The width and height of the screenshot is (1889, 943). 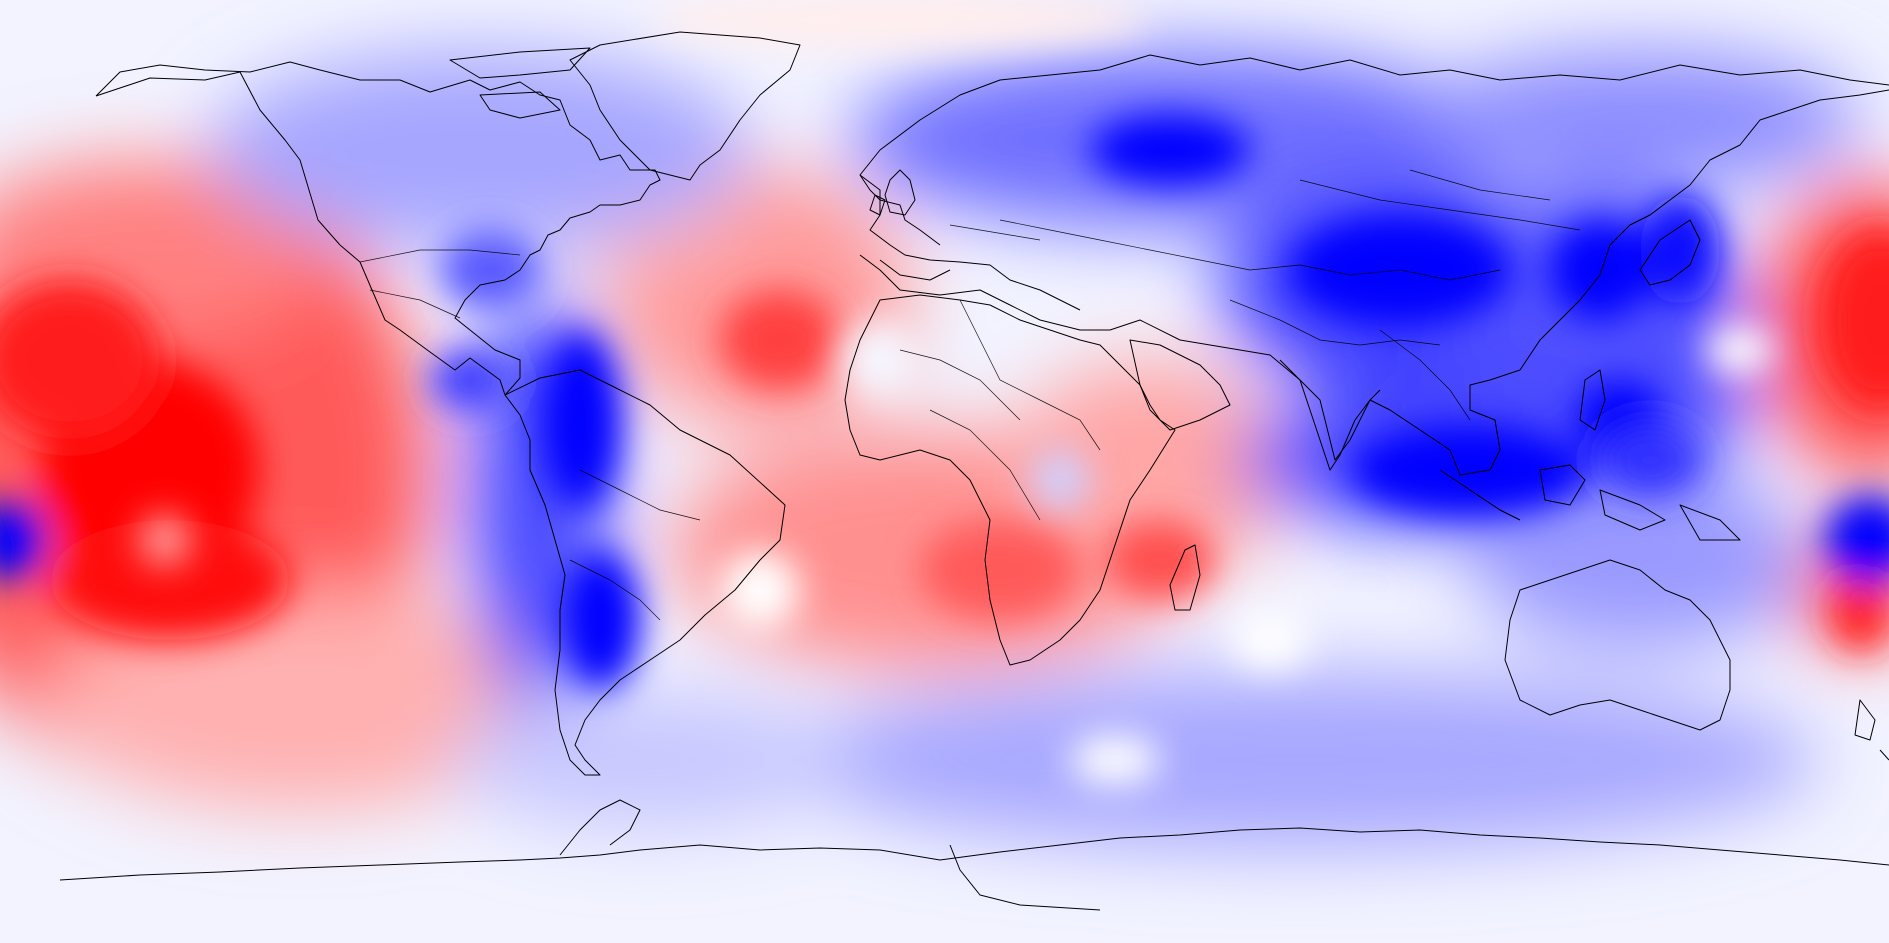 What do you see at coordinates (378, 228) in the screenshot?
I see `coast-north-america` at bounding box center [378, 228].